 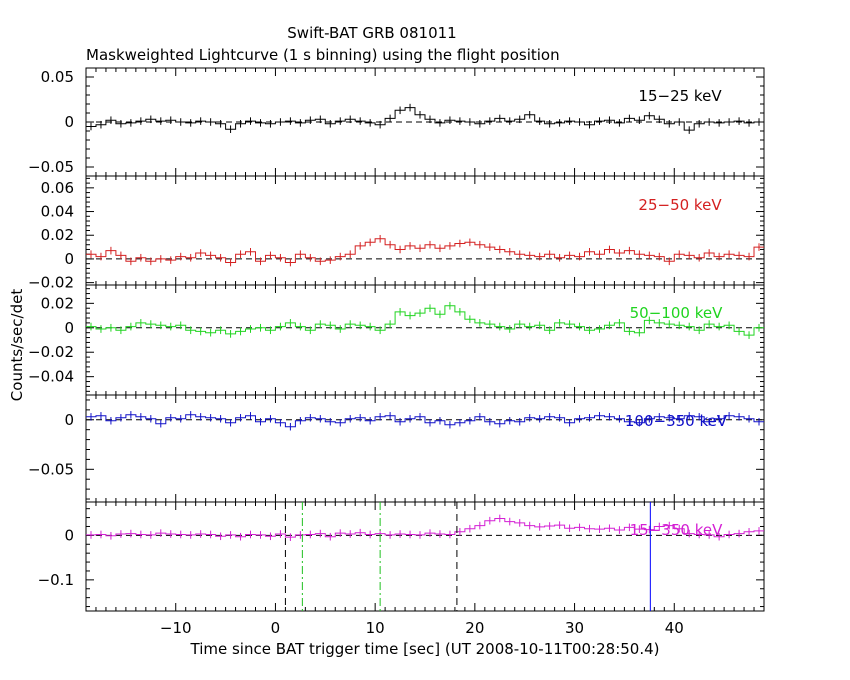 I want to click on band-label: 50−100 keV, so click(x=676, y=313).